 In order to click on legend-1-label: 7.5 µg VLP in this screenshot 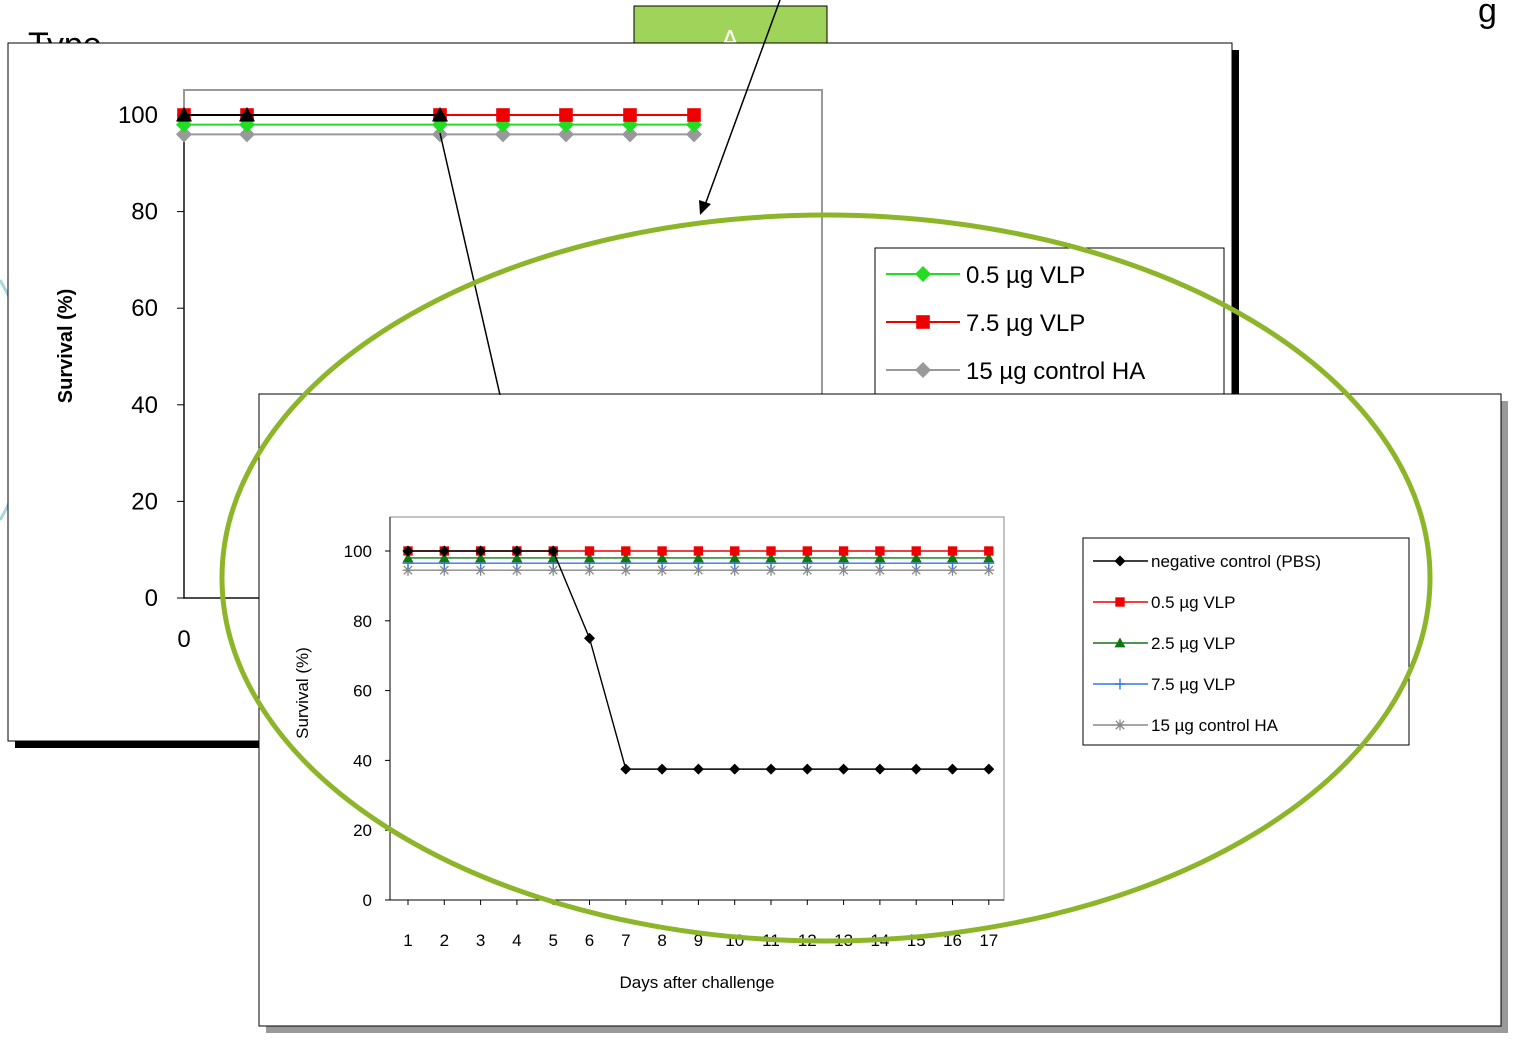, I will do `click(1025, 323)`.